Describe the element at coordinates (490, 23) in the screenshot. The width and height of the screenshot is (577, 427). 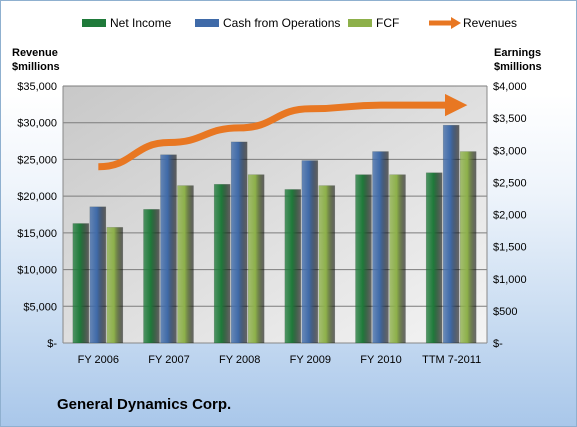
I see `legend-label-revenues: Revenues` at that location.